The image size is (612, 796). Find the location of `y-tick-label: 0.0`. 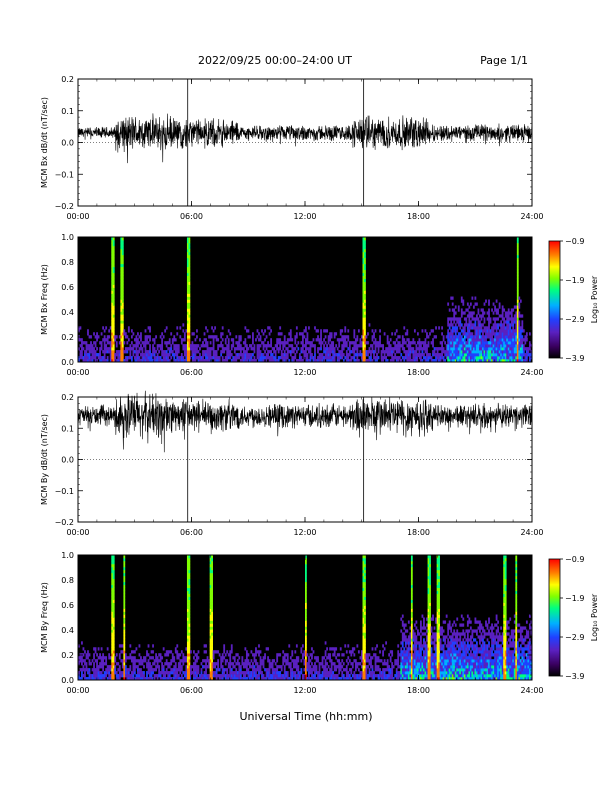

y-tick-label: 0.0 is located at coordinates (67, 143).